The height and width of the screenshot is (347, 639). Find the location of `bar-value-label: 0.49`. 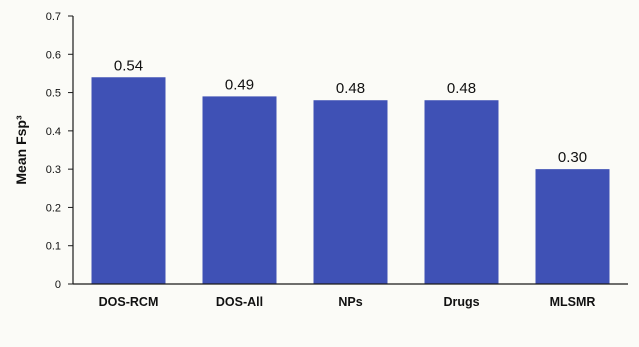

bar-value-label: 0.49 is located at coordinates (239, 84).